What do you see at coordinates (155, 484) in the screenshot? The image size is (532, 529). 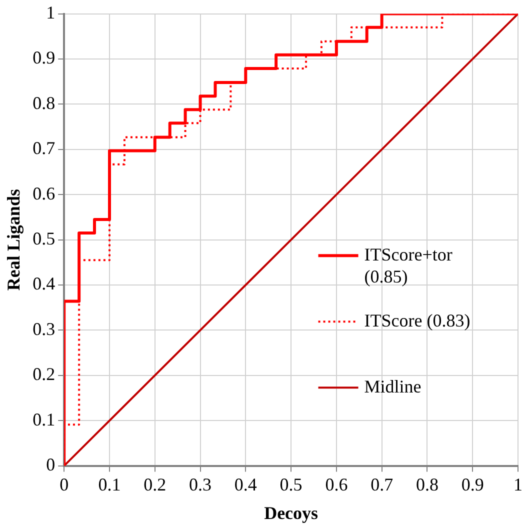 I see `x-tick-label: 0.2` at bounding box center [155, 484].